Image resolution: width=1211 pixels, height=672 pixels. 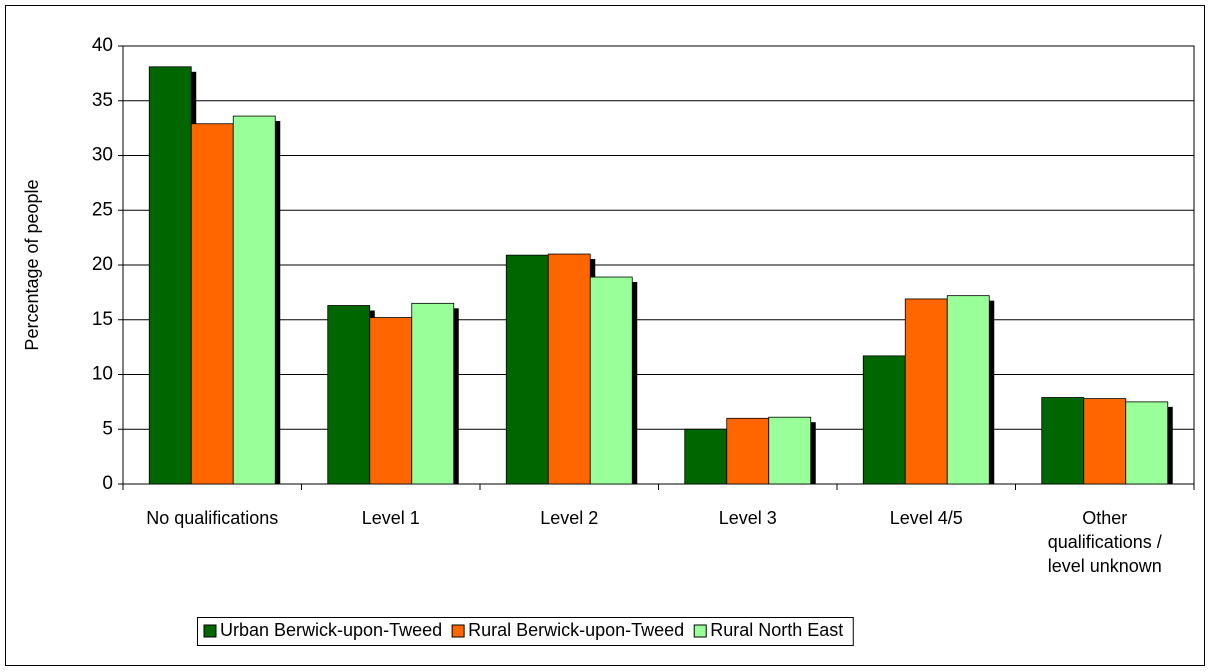 What do you see at coordinates (576, 630) in the screenshot?
I see `legend-label: Rural Berwick-upon-Tweed` at bounding box center [576, 630].